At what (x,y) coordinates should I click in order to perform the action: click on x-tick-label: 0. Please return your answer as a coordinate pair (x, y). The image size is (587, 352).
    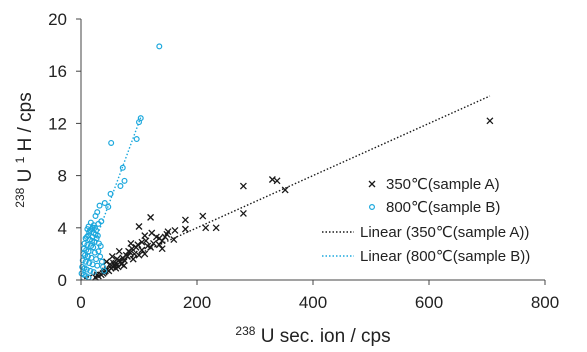
    Looking at the image, I should click on (80, 302).